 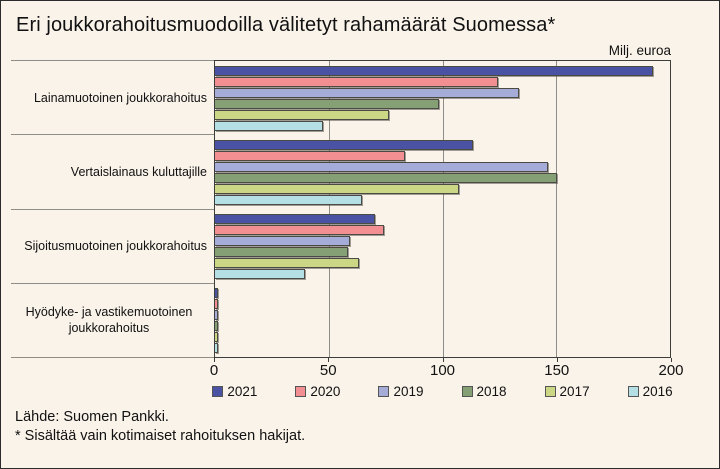 What do you see at coordinates (408, 391) in the screenshot?
I see `legend-label-2019: 2019` at bounding box center [408, 391].